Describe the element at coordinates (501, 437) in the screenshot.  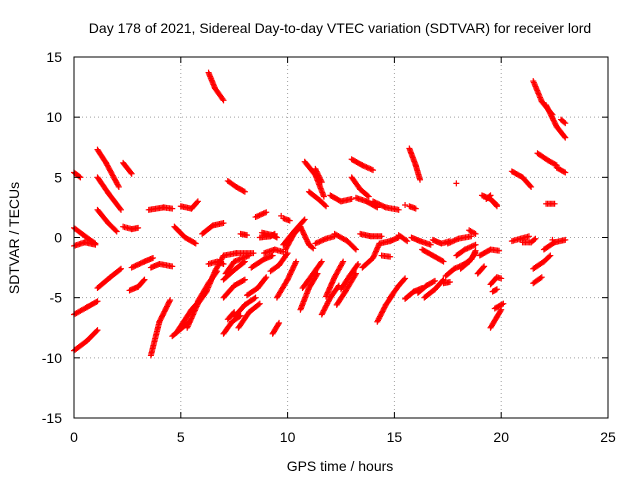
I see `x-tick-label: 20` at that location.